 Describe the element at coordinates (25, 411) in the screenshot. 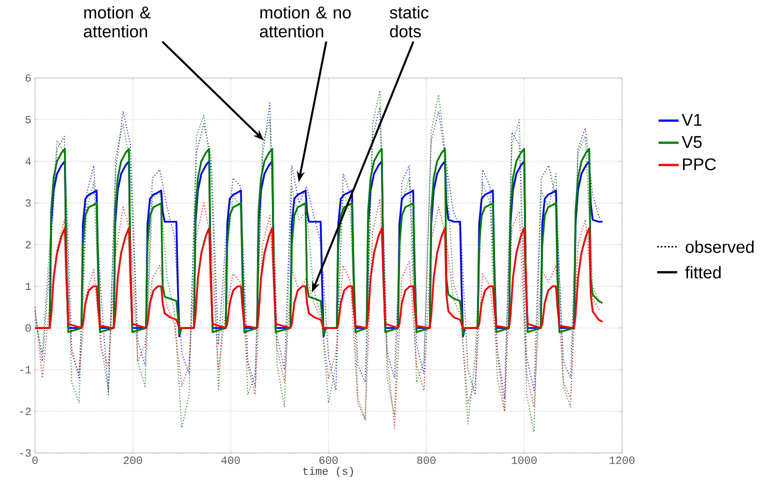

I see `y-tick-label: -2` at that location.